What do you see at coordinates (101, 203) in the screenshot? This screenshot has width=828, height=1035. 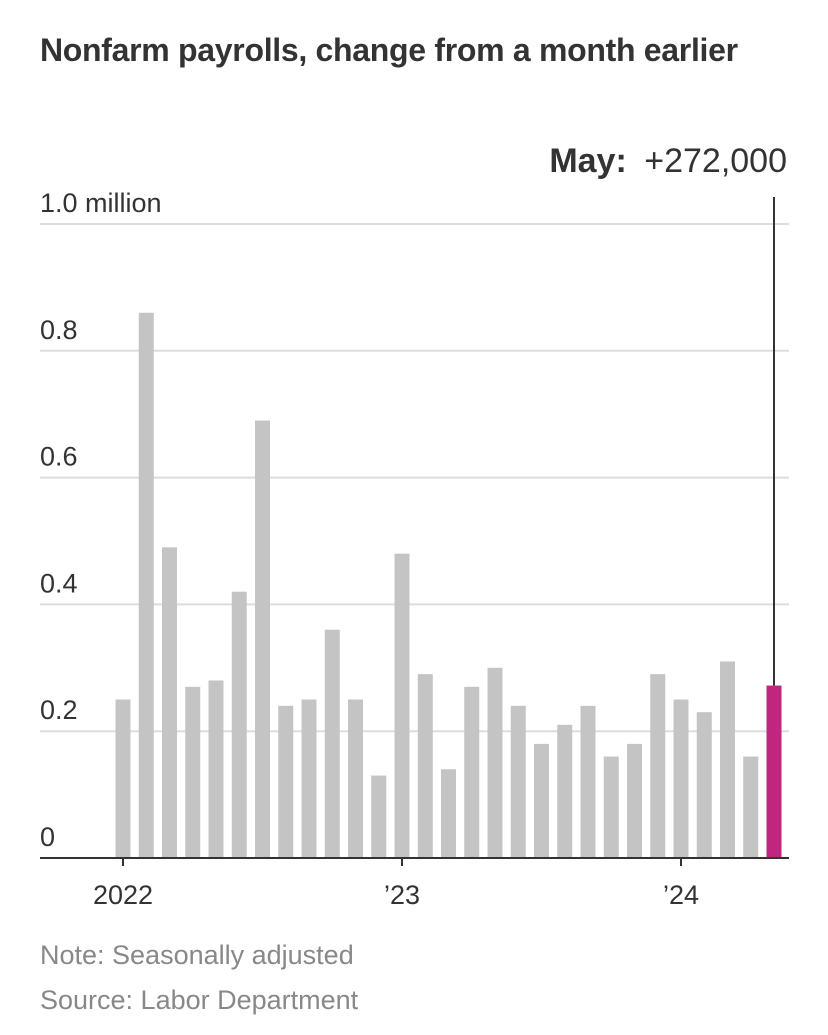 I see `y-tick-label: 1.0 million` at bounding box center [101, 203].